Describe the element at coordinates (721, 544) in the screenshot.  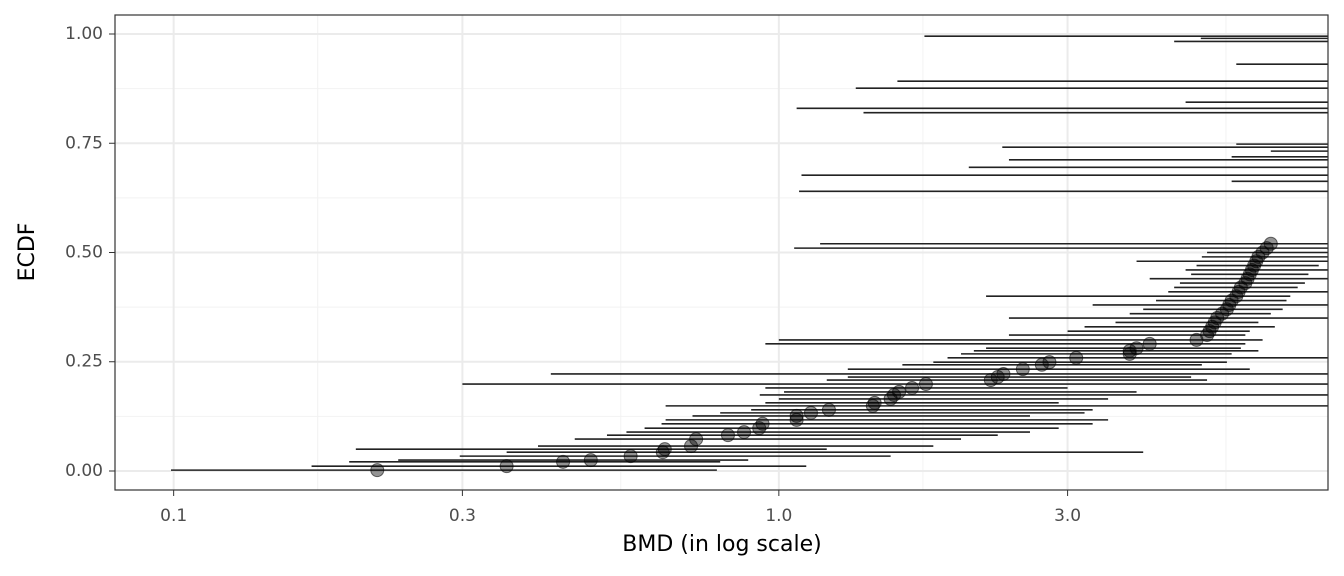
I see `x-axis-title: BMD (in log scale)` at that location.